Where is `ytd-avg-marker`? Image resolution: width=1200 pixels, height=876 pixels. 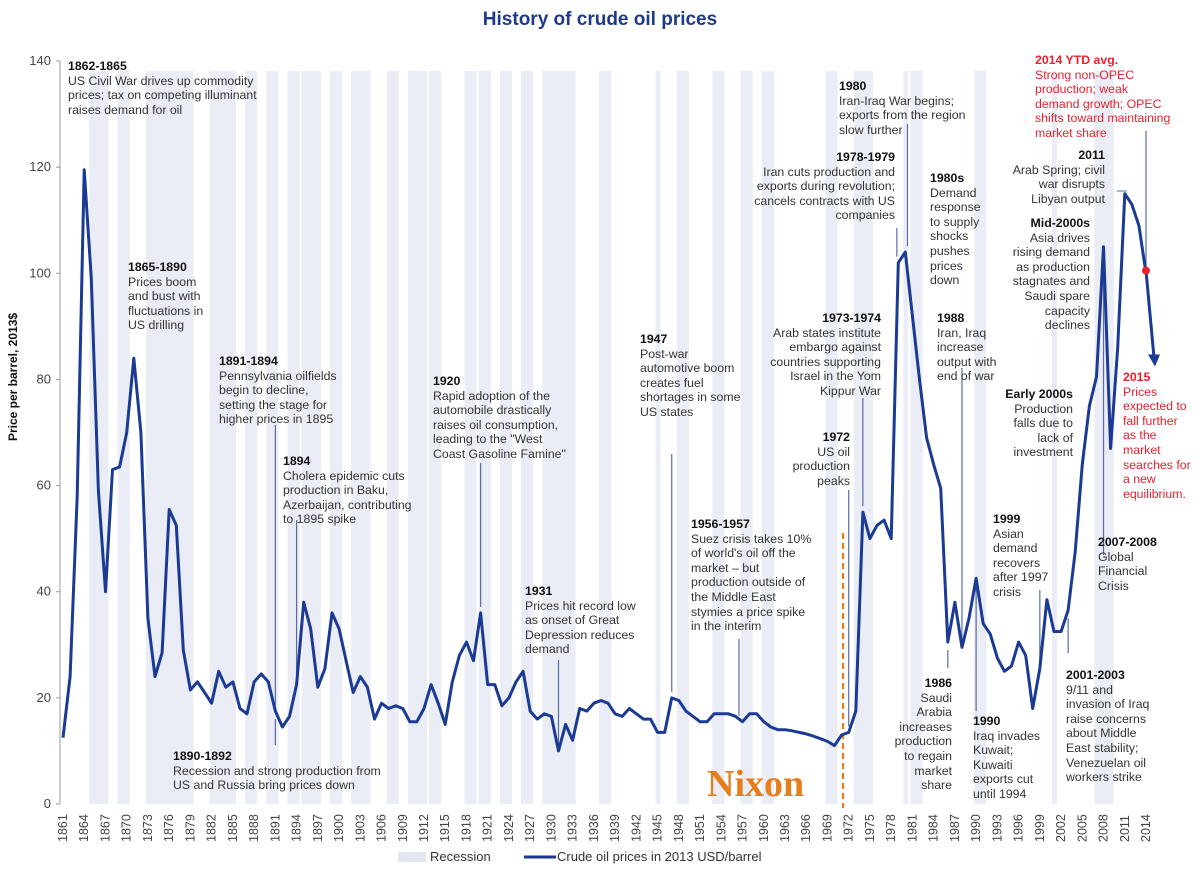 ytd-avg-marker is located at coordinates (1146, 270).